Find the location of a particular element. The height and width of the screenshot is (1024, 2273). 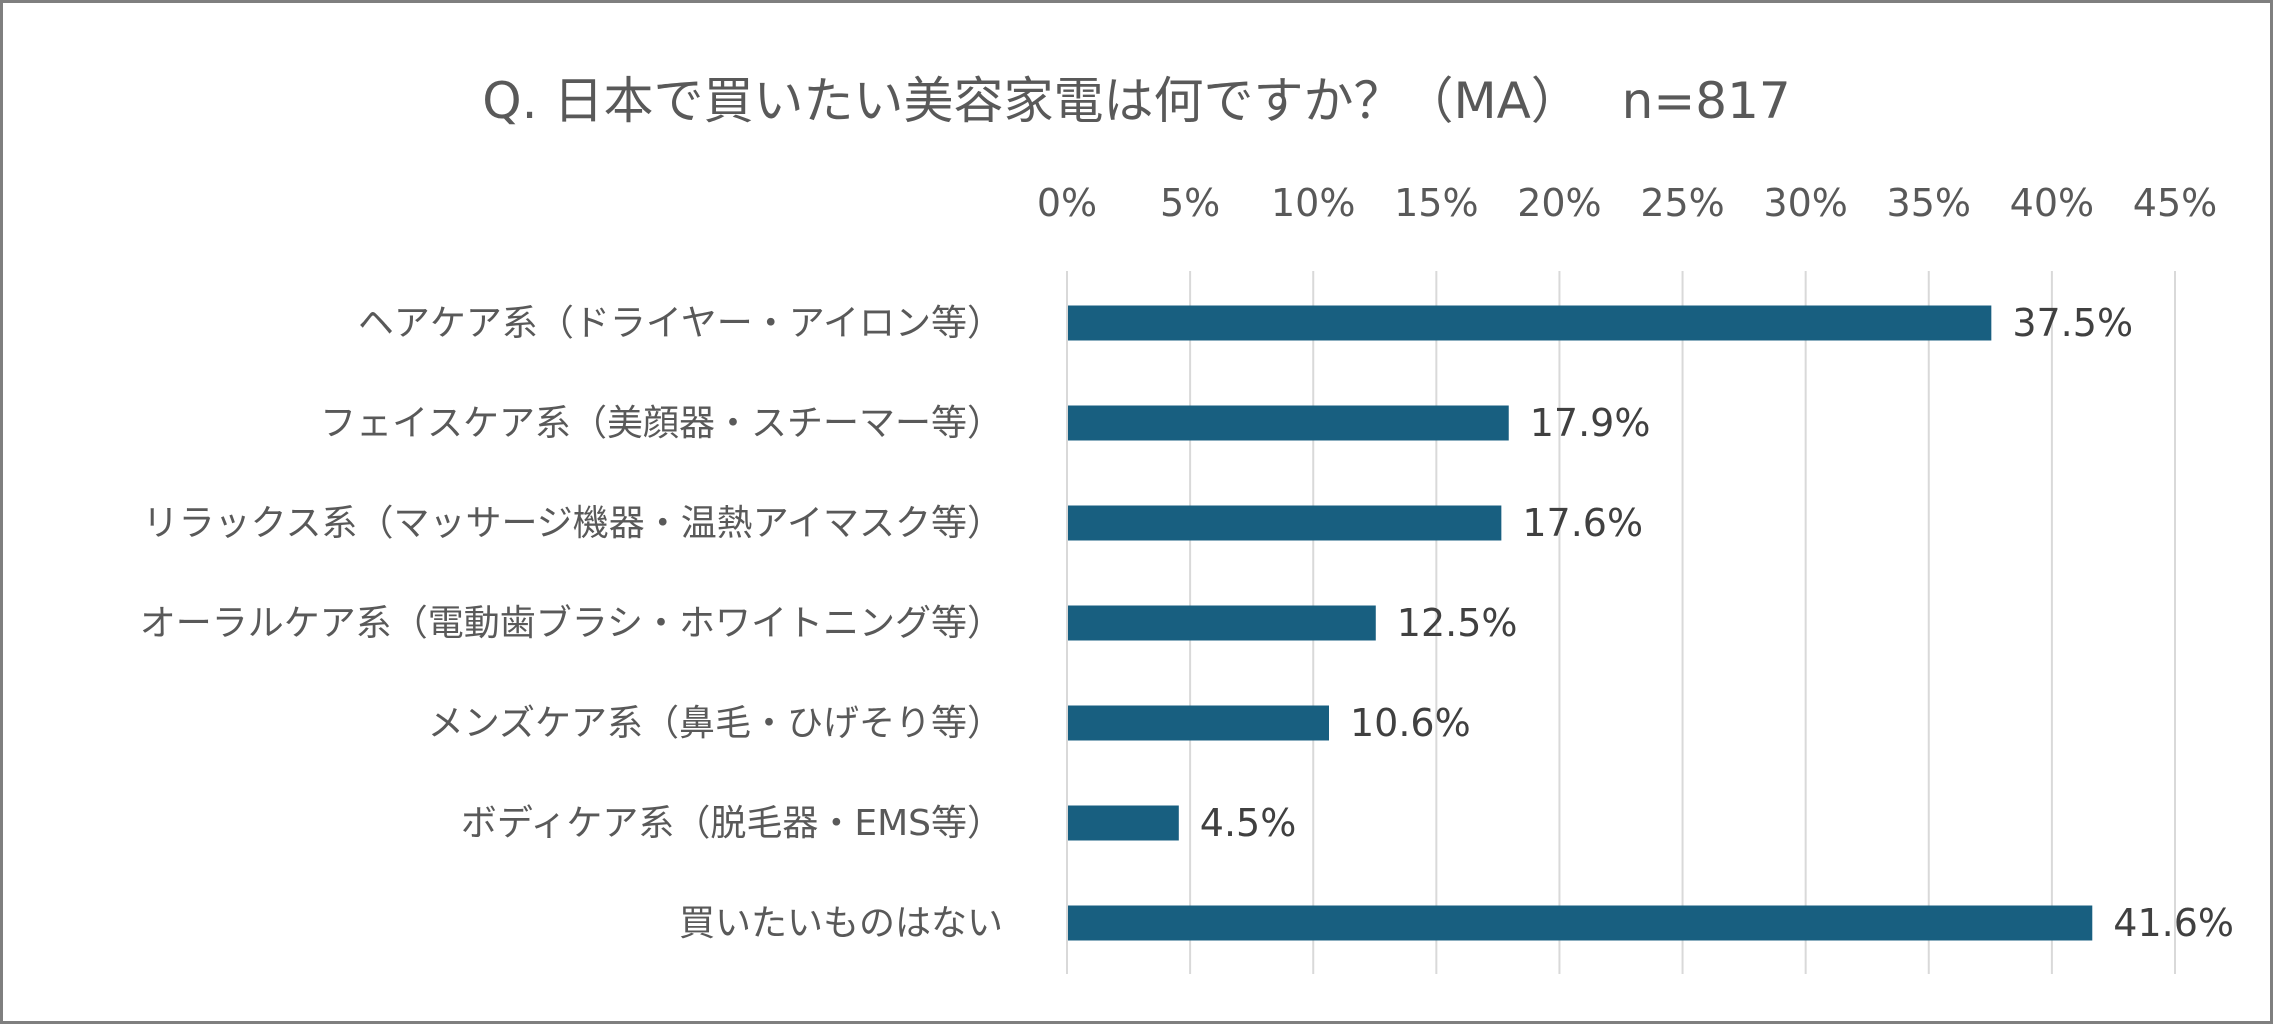

chart-title: Q. 日本で買いたい美容家電は何ですか？（MA） n=817 is located at coordinates (1136, 101).